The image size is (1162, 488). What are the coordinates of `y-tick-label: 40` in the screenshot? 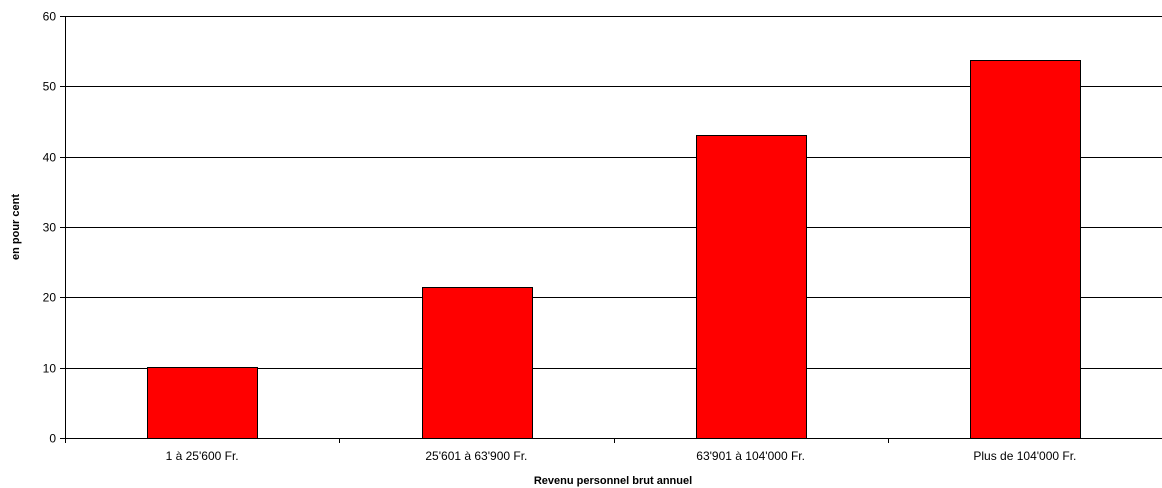 It's located at (50, 158).